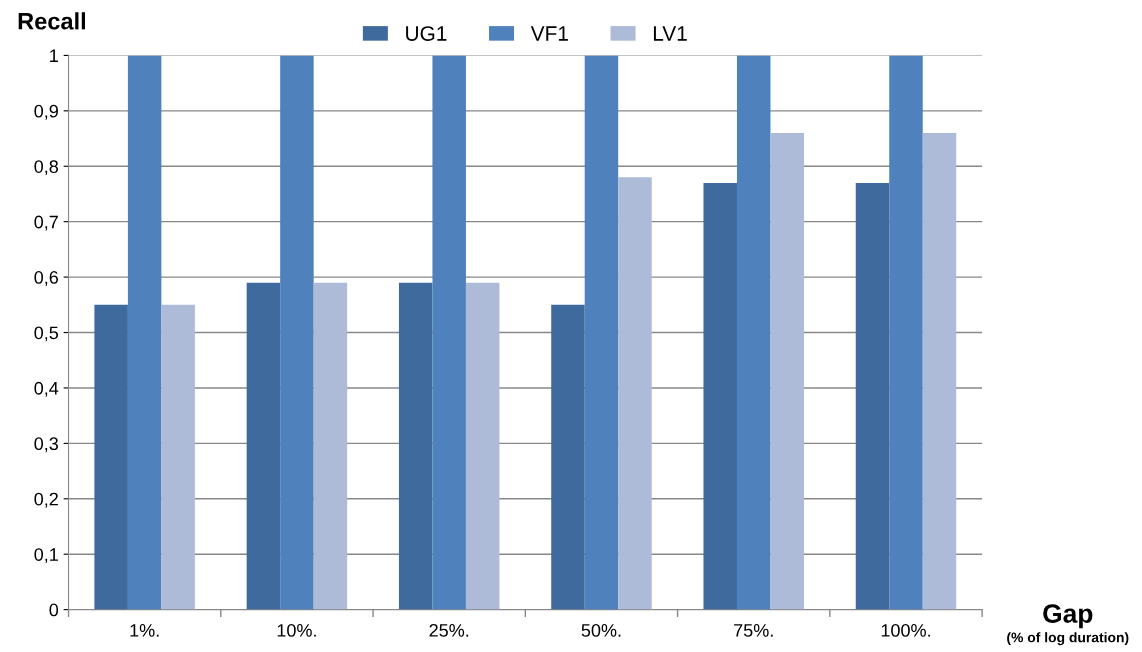 This screenshot has width=1142, height=652. Describe the element at coordinates (46, 445) in the screenshot. I see `y-tick-label: 0,3` at that location.